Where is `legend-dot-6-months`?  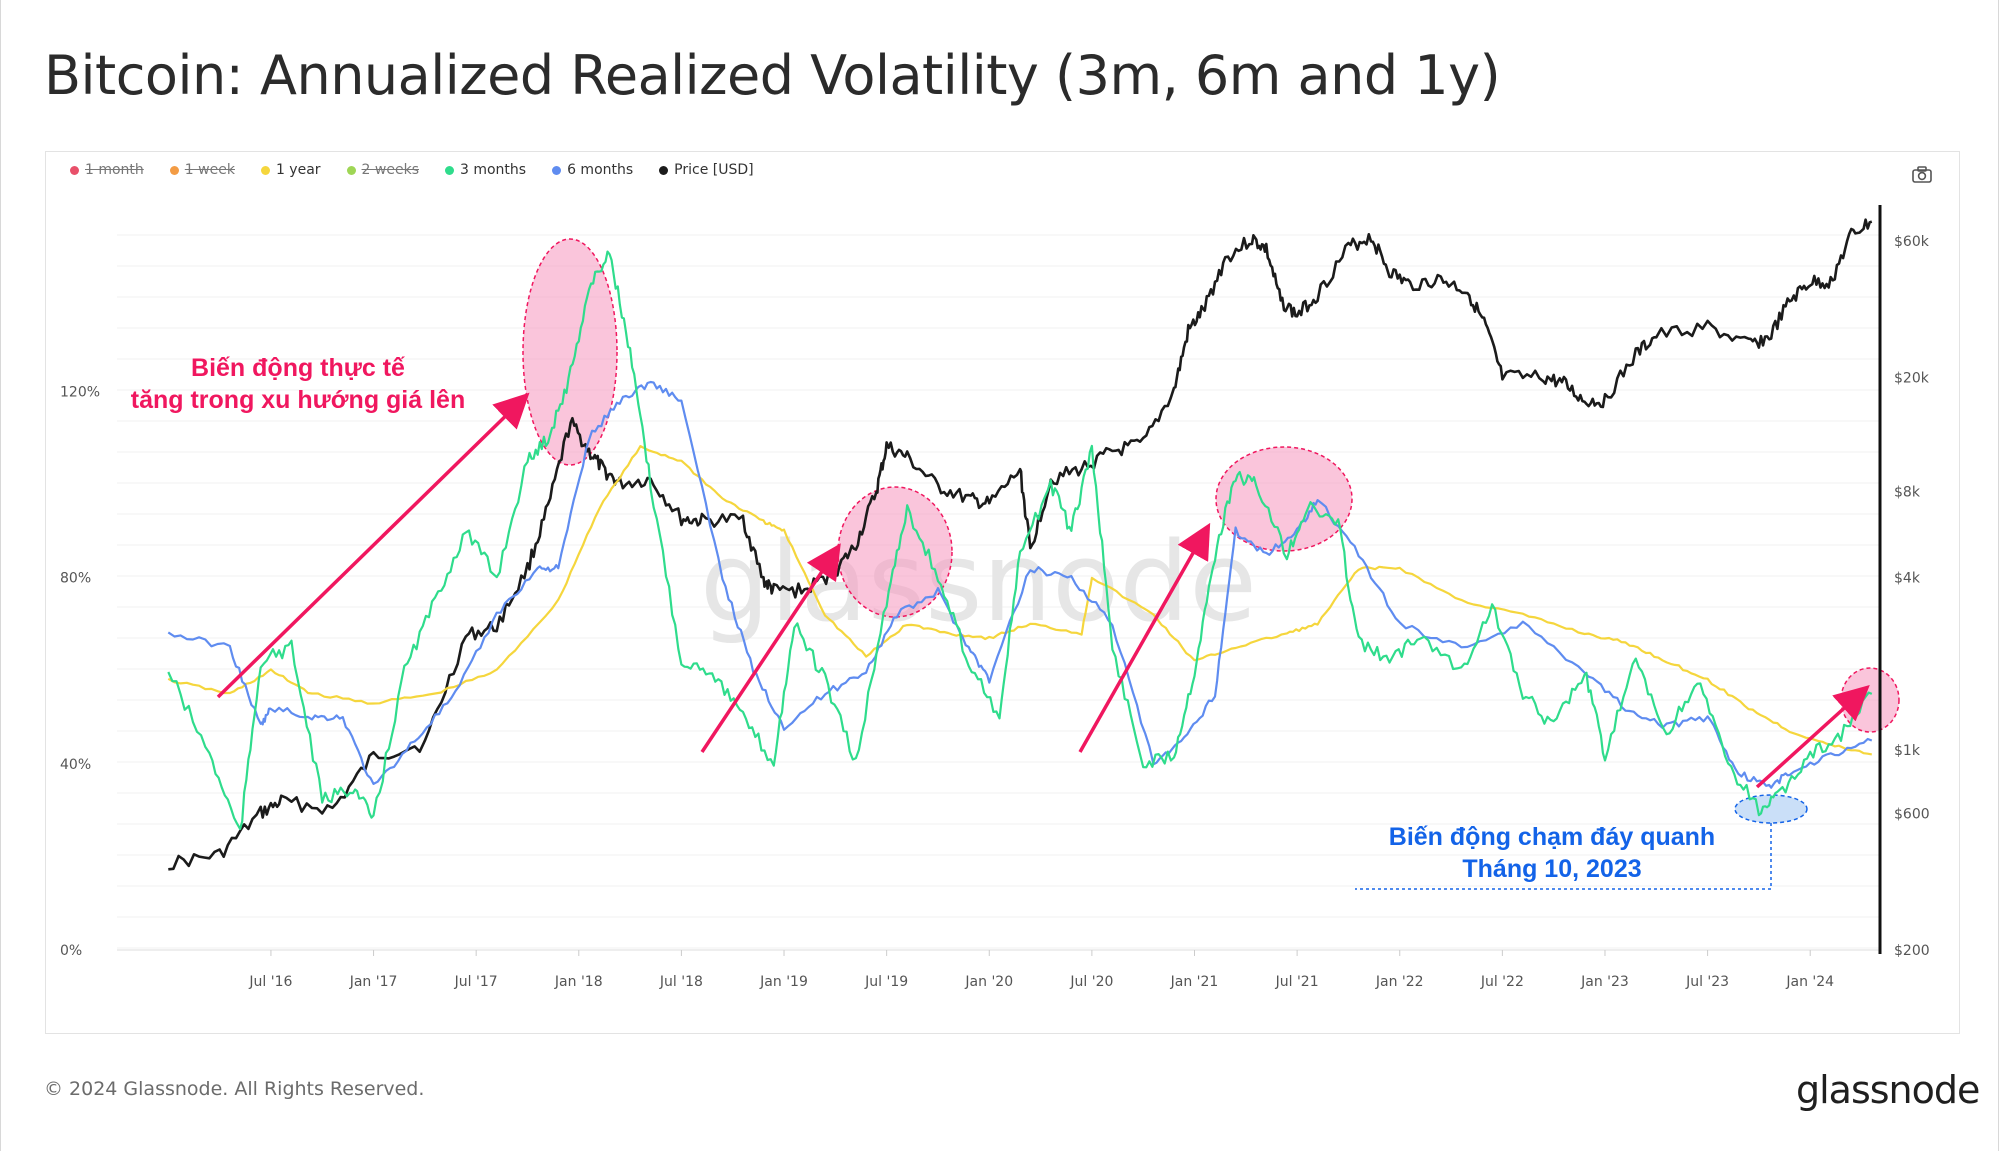
legend-dot-6-months is located at coordinates (557, 170).